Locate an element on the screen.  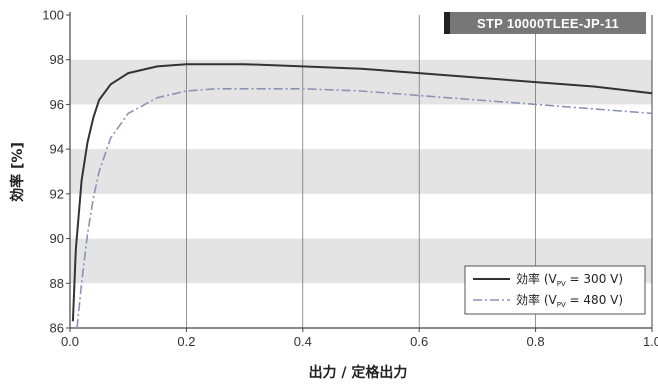
x-tick-label: 1.0 is located at coordinates (650, 341).